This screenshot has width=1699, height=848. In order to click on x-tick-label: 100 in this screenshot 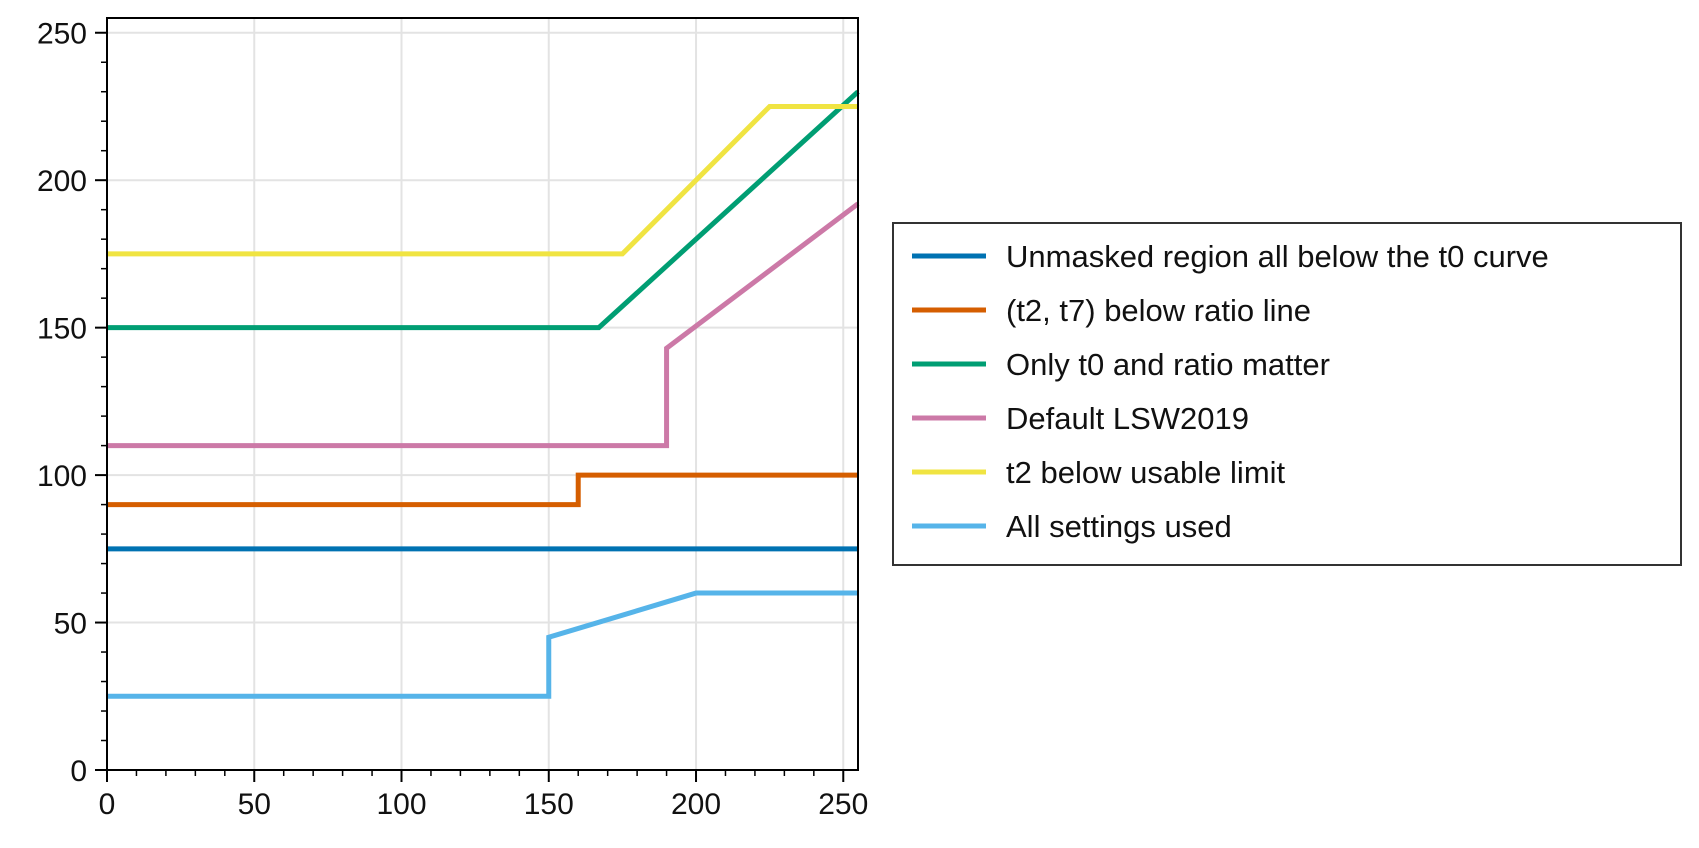, I will do `click(401, 804)`.